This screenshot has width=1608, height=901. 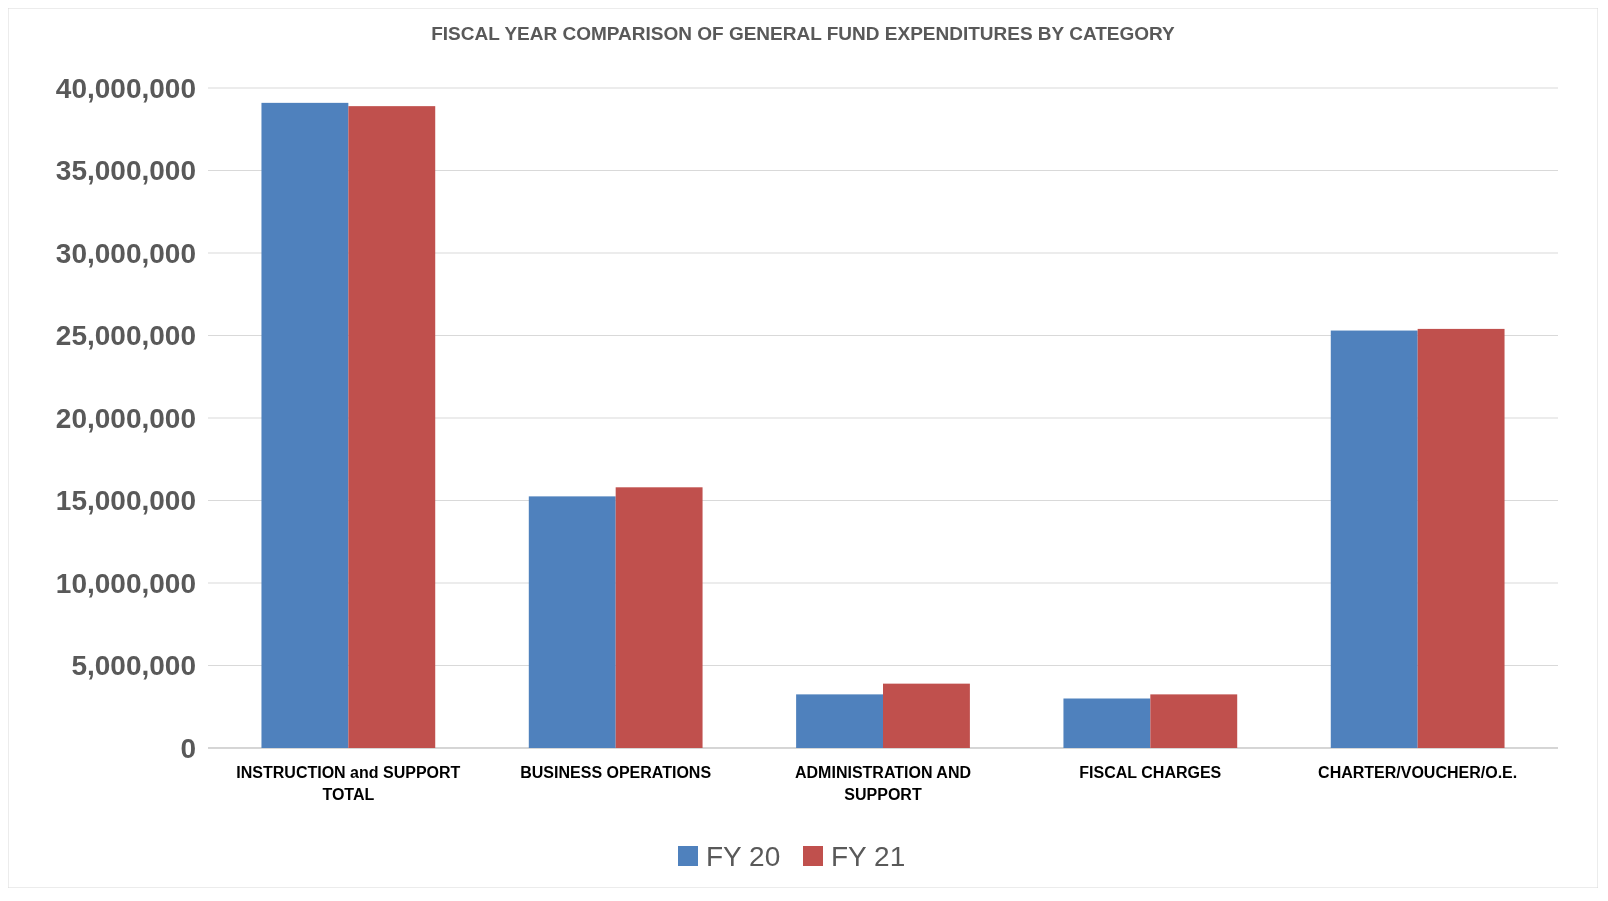 What do you see at coordinates (125, 171) in the screenshot?
I see `y-tick-label: 35,000,000` at bounding box center [125, 171].